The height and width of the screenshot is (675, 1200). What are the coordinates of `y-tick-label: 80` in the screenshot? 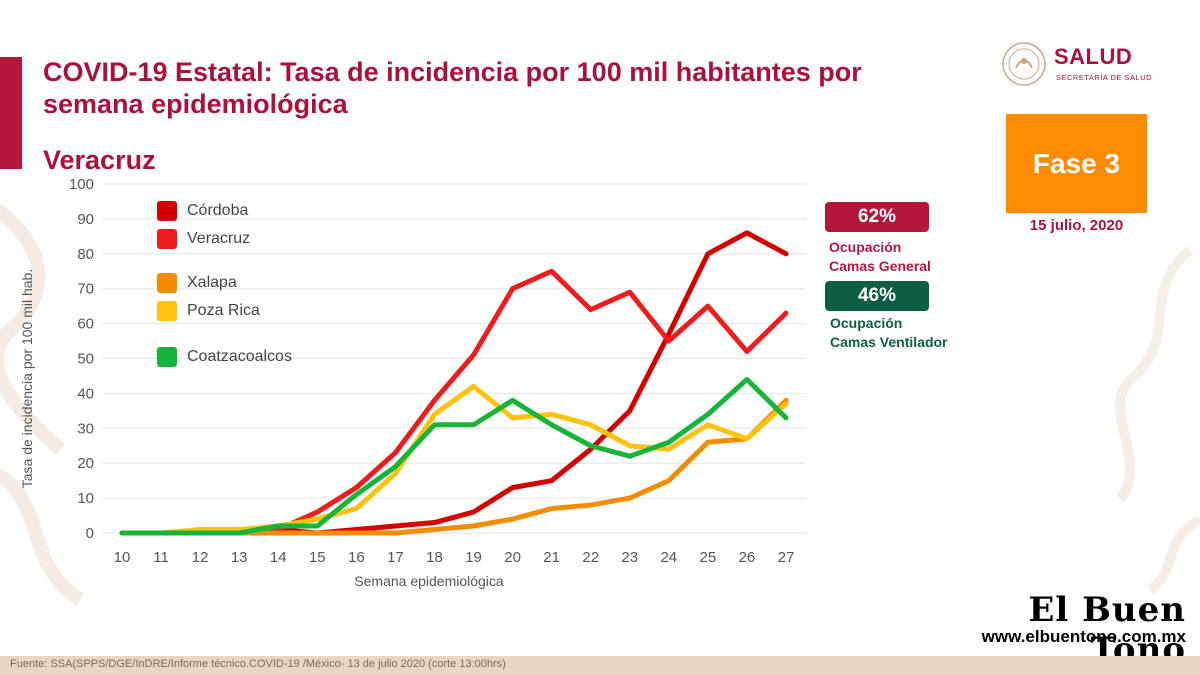 It's located at (85, 254).